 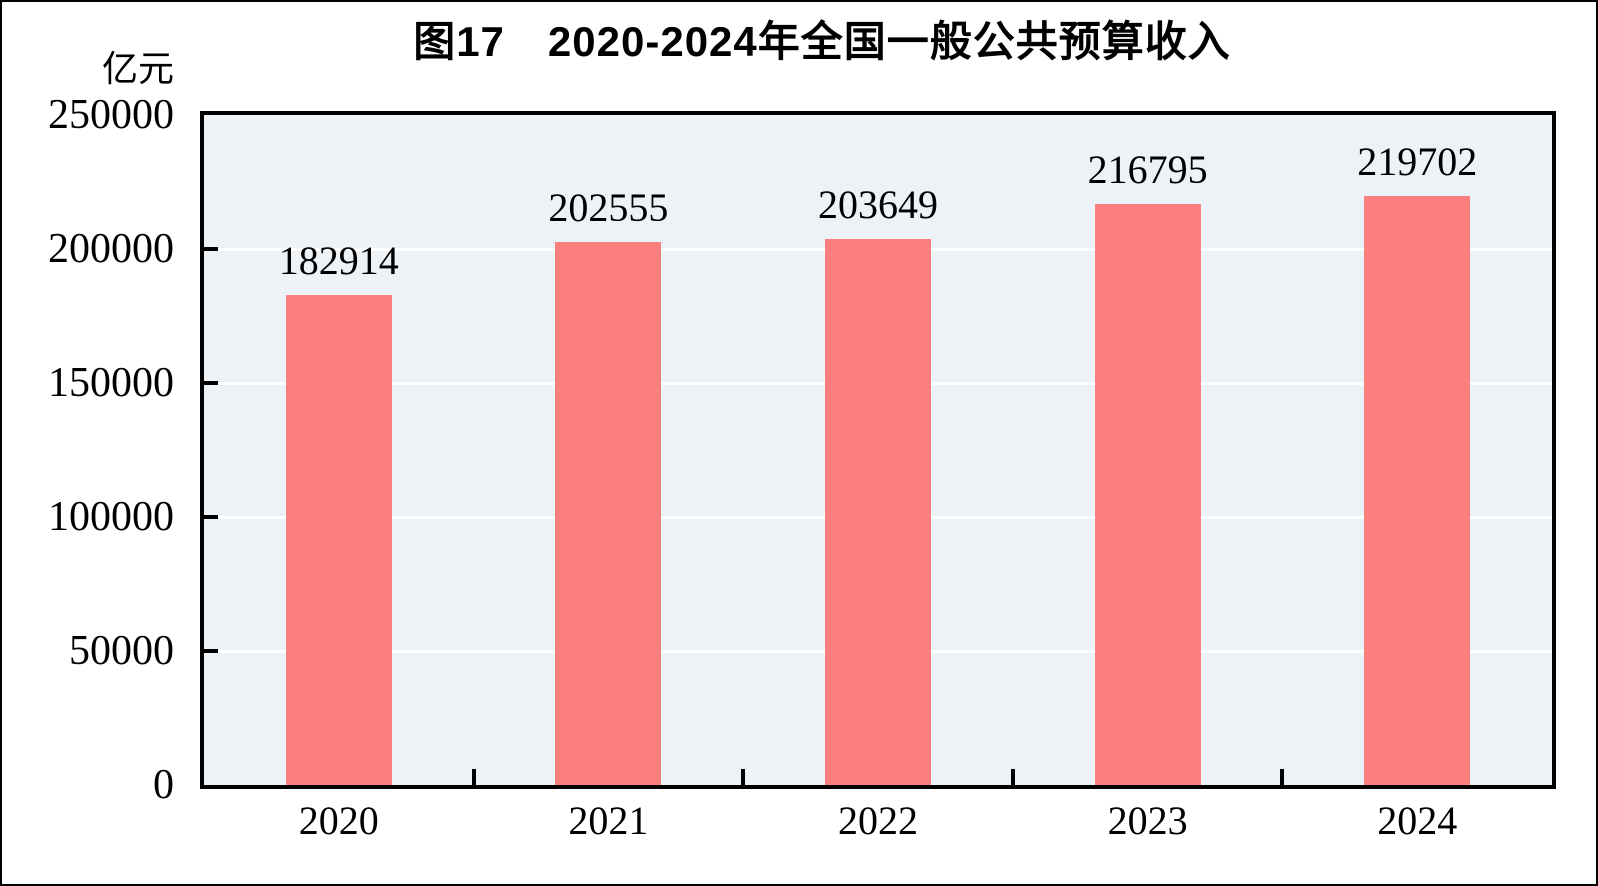 What do you see at coordinates (608, 208) in the screenshot?
I see `bar-value-label-2021: 202555` at bounding box center [608, 208].